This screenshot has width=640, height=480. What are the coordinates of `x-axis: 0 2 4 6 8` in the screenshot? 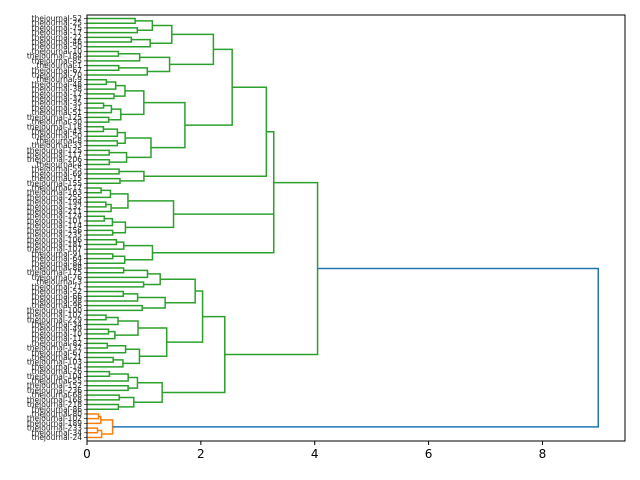 It's located at (314, 451).